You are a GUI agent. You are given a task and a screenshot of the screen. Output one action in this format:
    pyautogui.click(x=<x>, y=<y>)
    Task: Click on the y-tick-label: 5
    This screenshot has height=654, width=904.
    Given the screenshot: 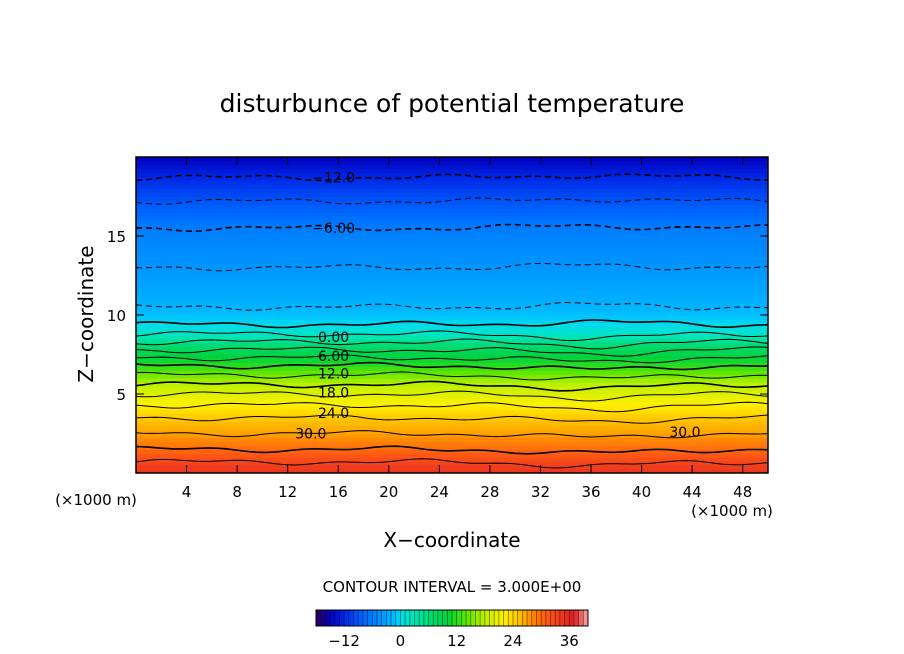 What is the action you would take?
    pyautogui.click(x=121, y=395)
    